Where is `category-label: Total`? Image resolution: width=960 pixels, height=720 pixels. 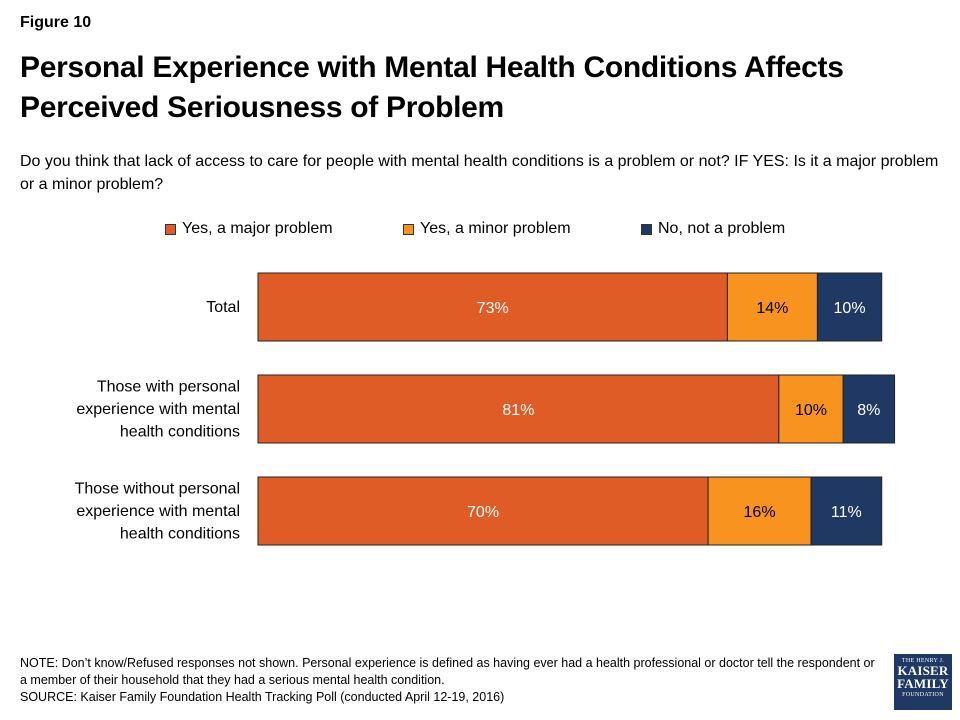 category-label: Total is located at coordinates (223, 307).